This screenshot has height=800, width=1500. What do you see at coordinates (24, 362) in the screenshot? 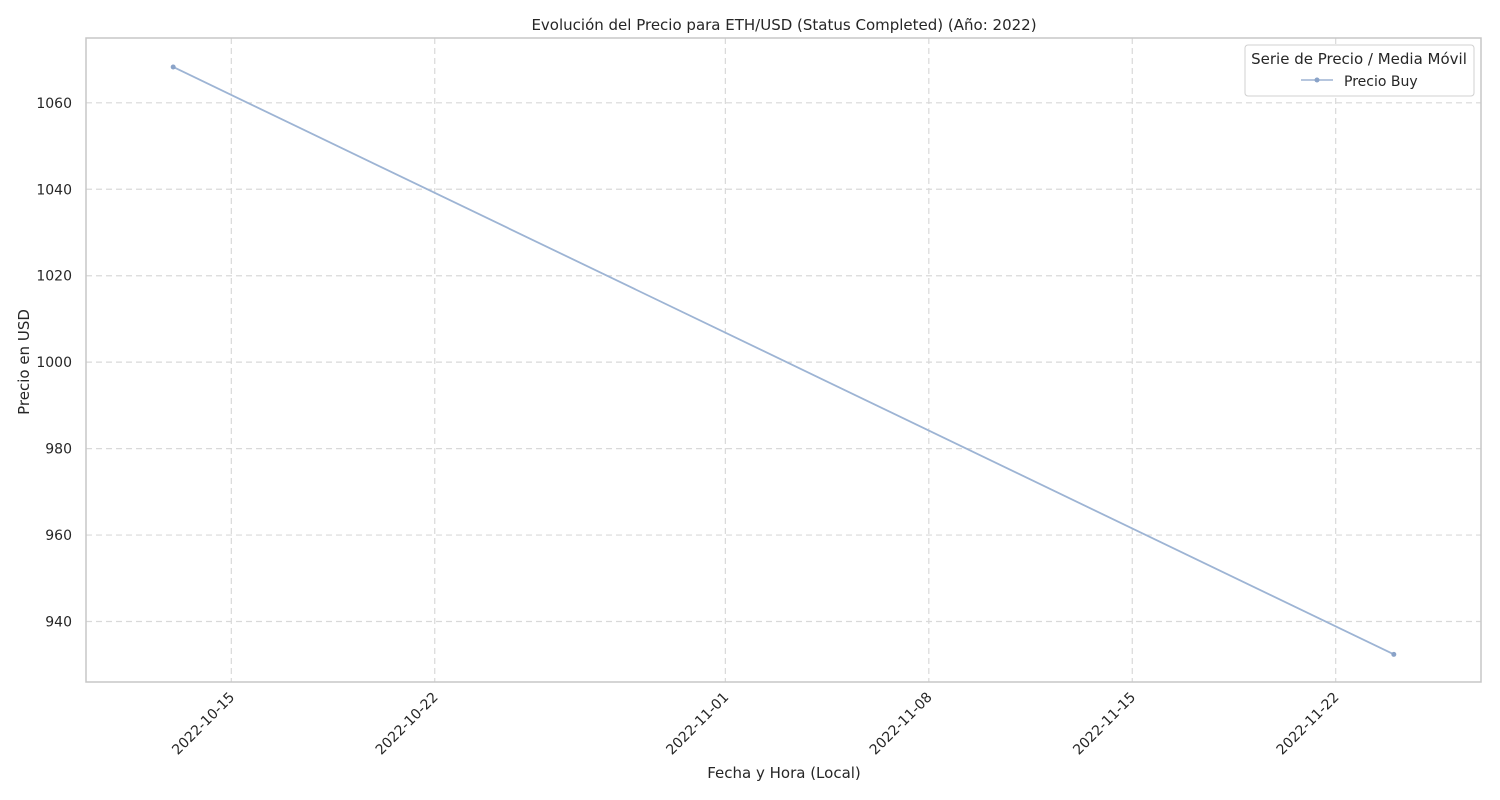
I see `y-axis-label: Precio en USD` at bounding box center [24, 362].